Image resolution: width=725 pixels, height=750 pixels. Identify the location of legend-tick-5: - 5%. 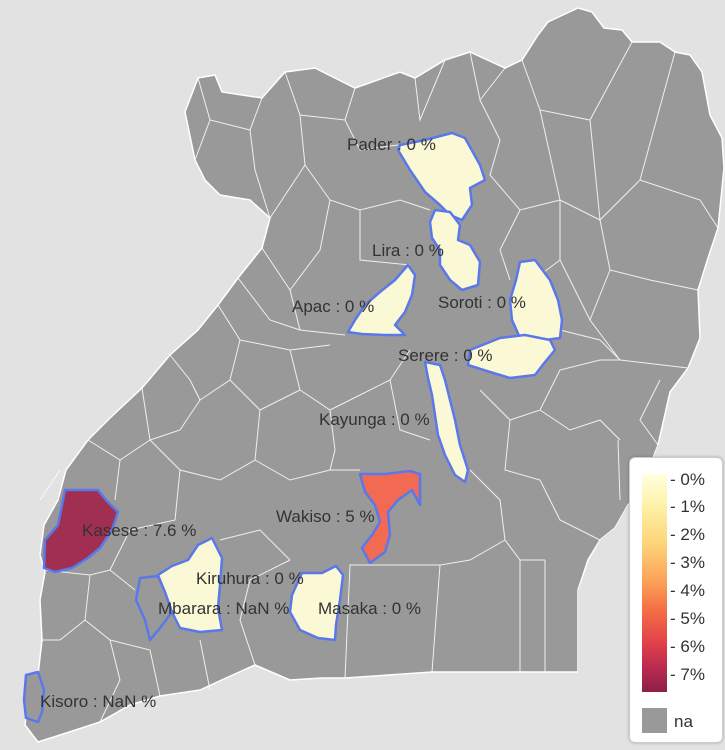
(687, 618).